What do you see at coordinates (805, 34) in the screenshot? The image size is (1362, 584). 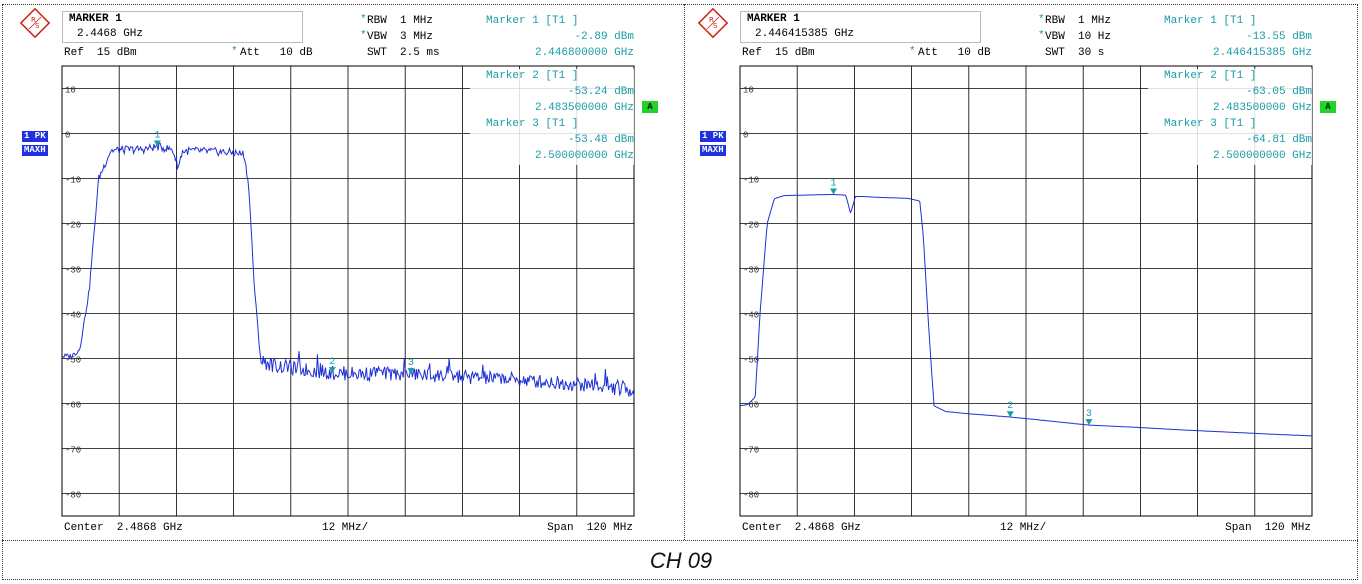 I see `marker-box-value: 2.446415385 GHz` at bounding box center [805, 34].